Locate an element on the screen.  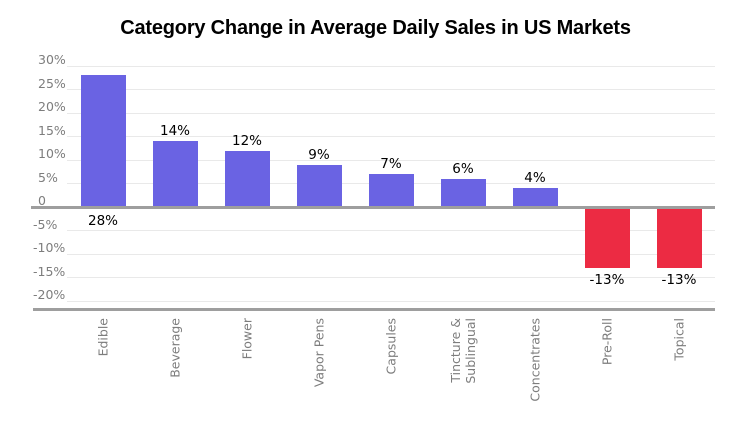
data-label-edible: 28% is located at coordinates (102, 221).